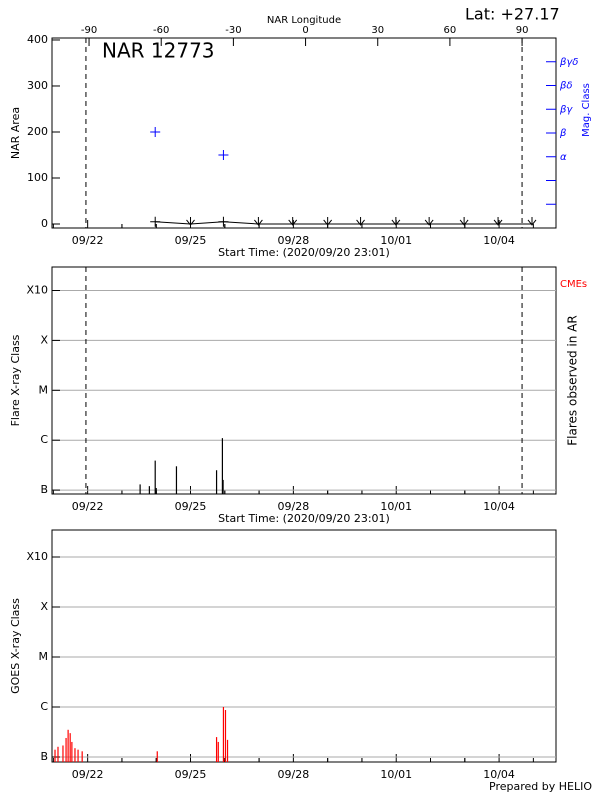 Image resolution: width=600 pixels, height=800 pixels. I want to click on x2-tick-label: 30, so click(377, 30).